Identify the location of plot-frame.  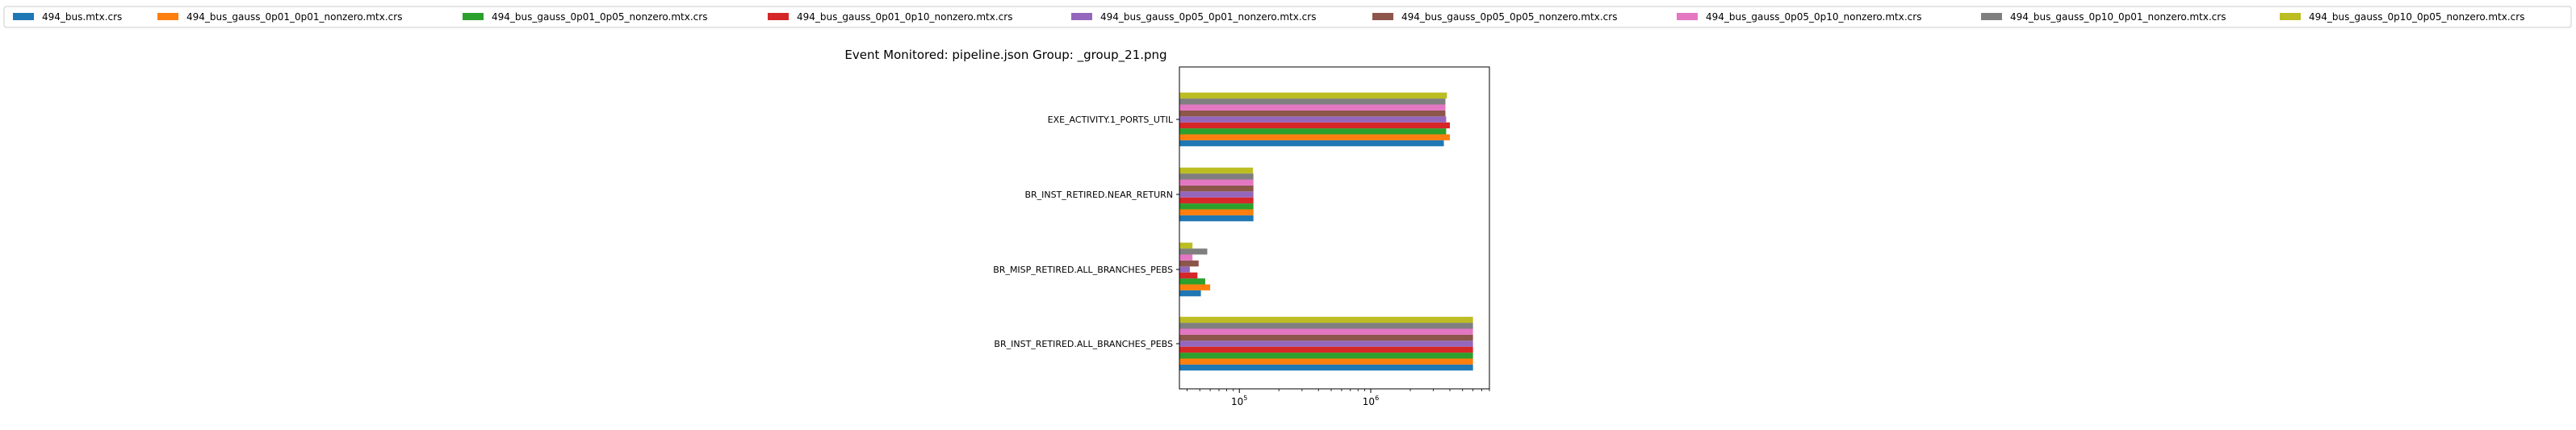
(1334, 228).